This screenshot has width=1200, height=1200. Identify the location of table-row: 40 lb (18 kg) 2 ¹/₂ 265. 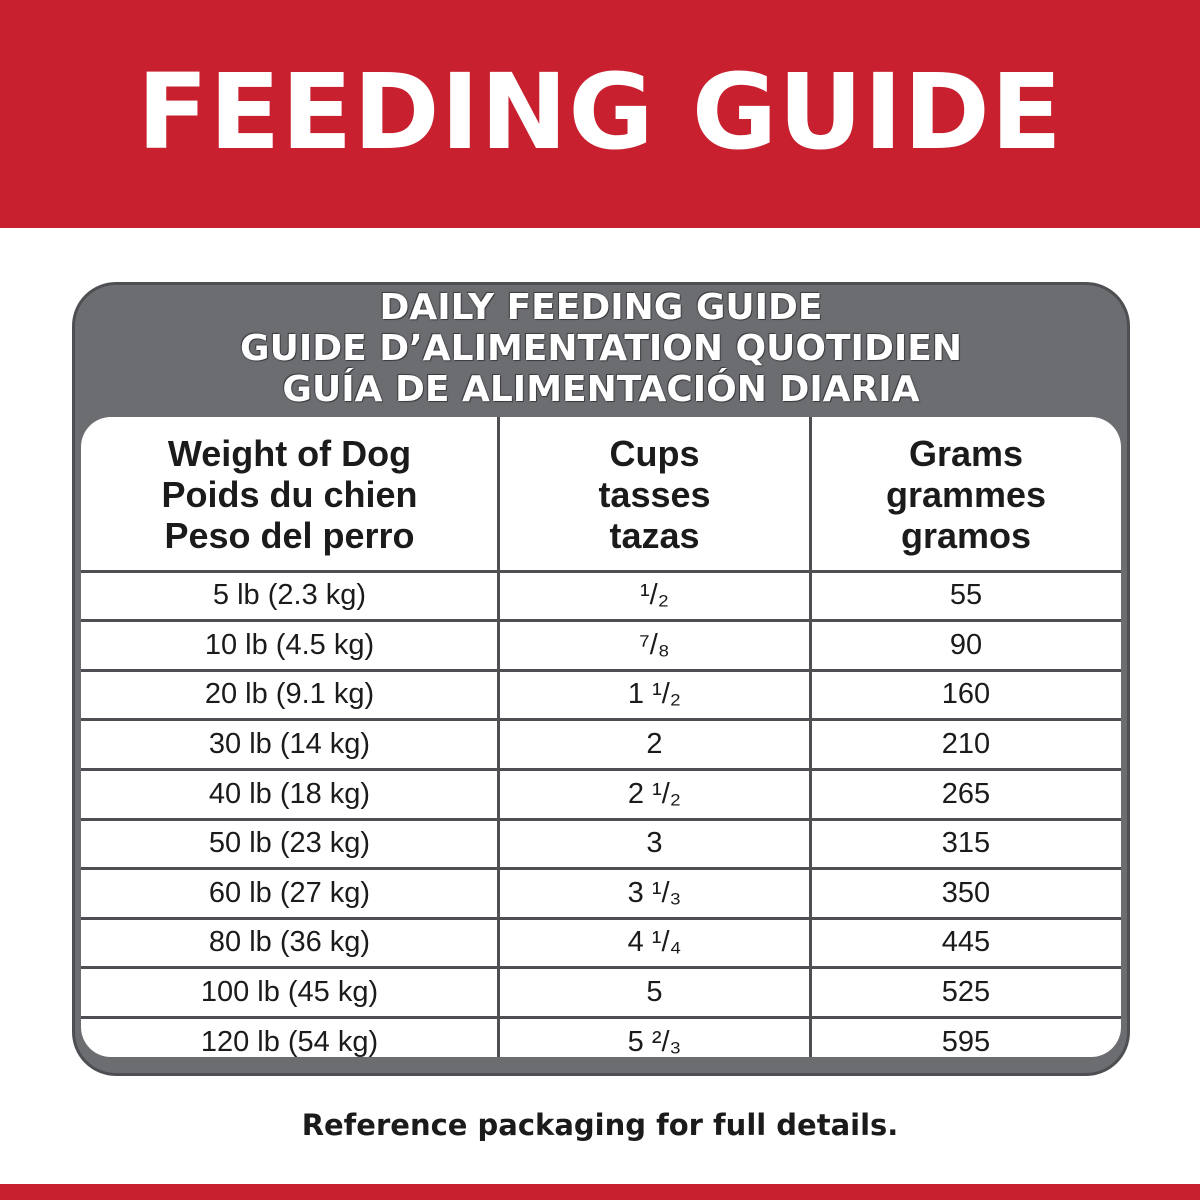
(601, 794).